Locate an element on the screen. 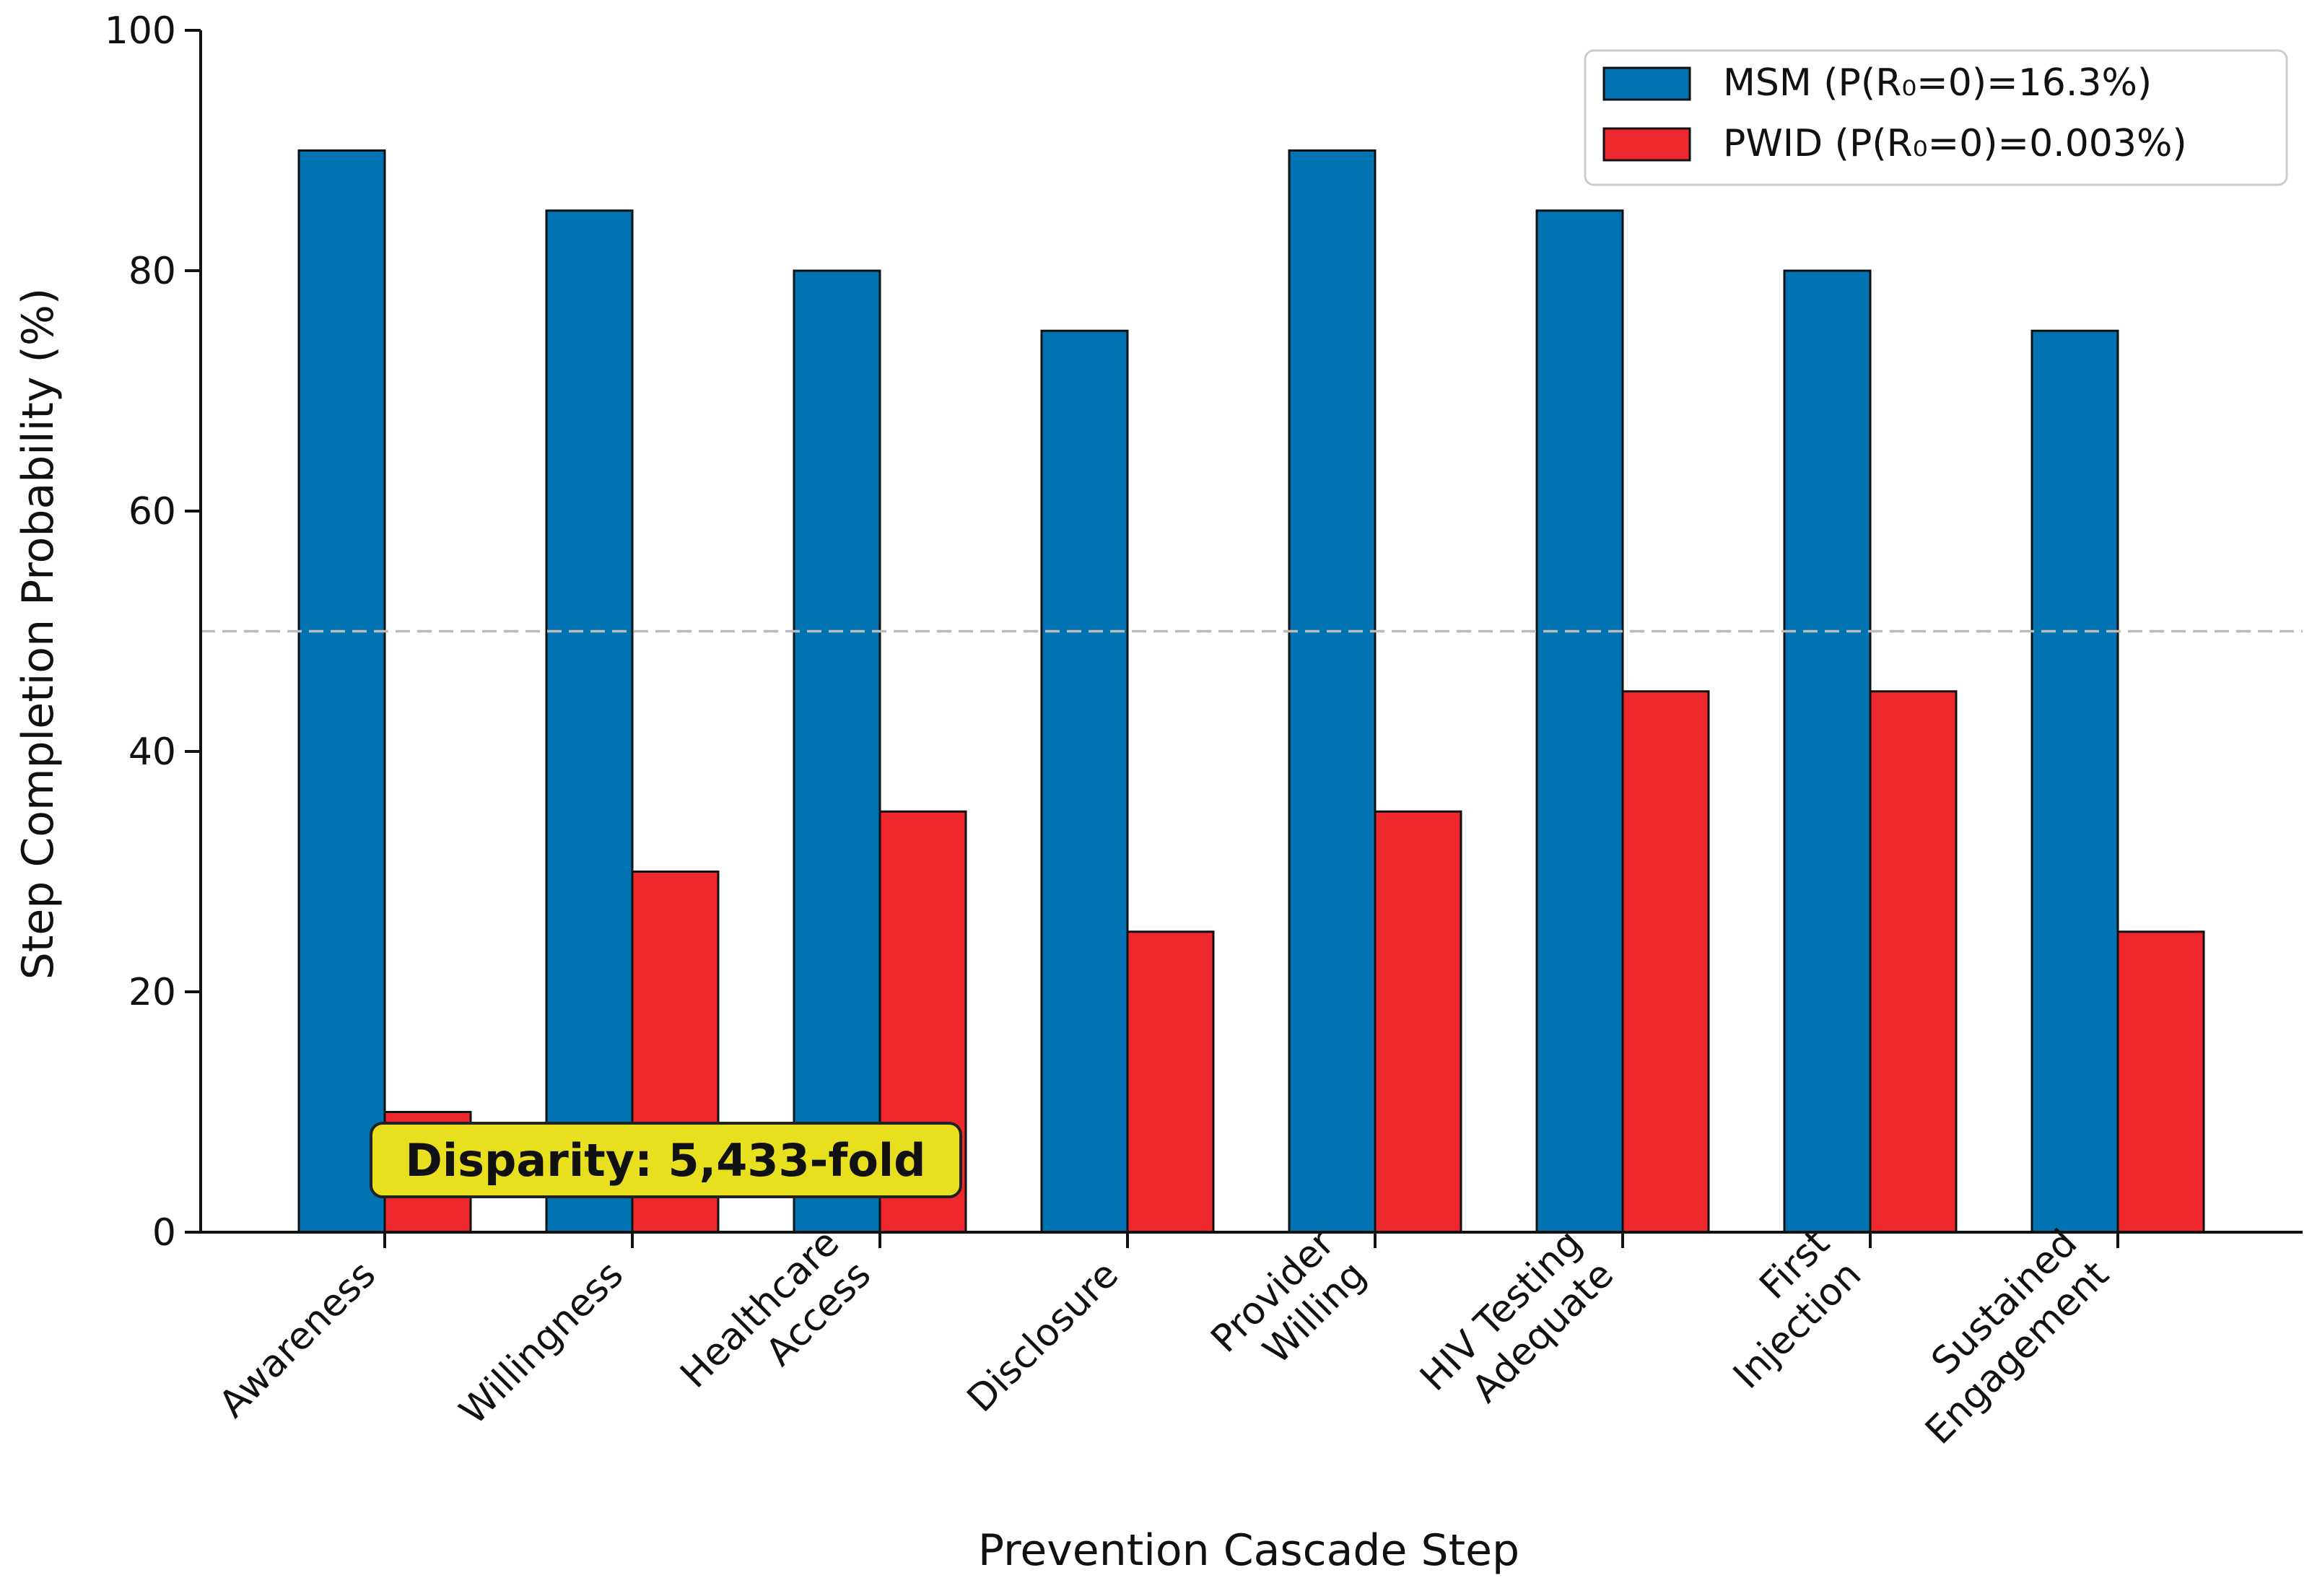 The width and height of the screenshot is (2312, 1596). y-tick-label-60: 60 is located at coordinates (152, 512).